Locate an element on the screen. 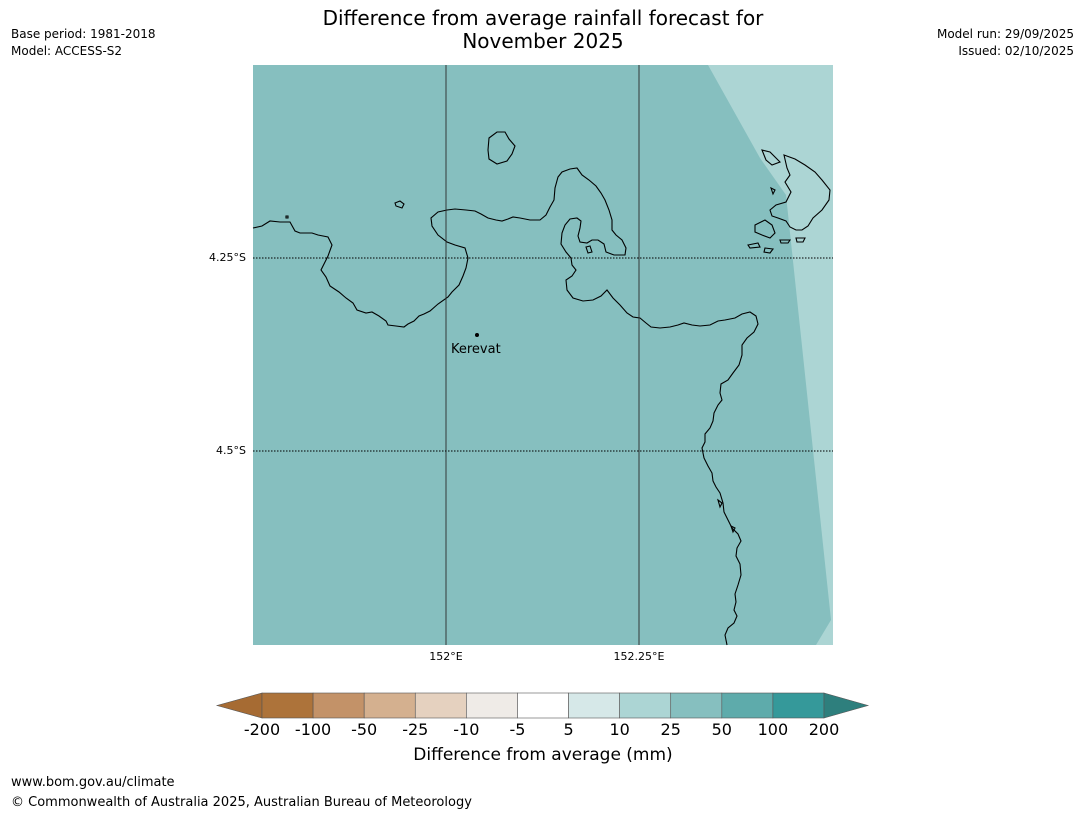 The image size is (1085, 816). colorbar-tick-label: -200 is located at coordinates (262, 729).